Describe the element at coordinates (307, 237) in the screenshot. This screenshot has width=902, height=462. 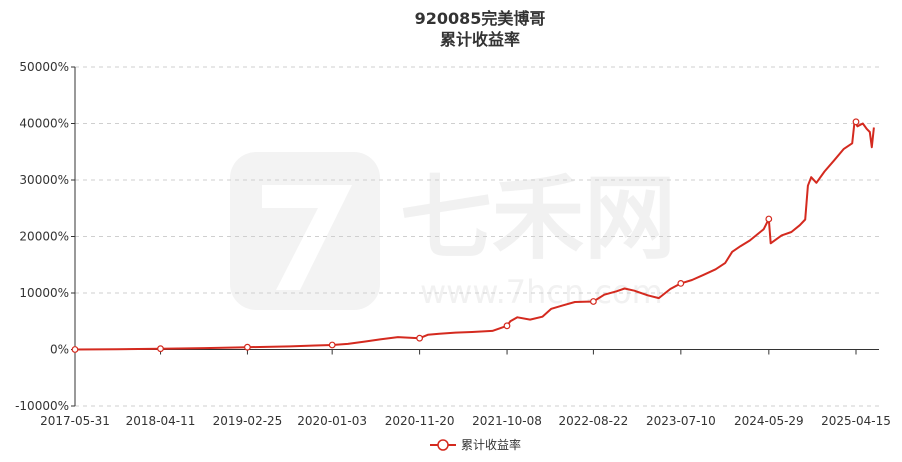
I see `watermark-logo-seven` at that location.